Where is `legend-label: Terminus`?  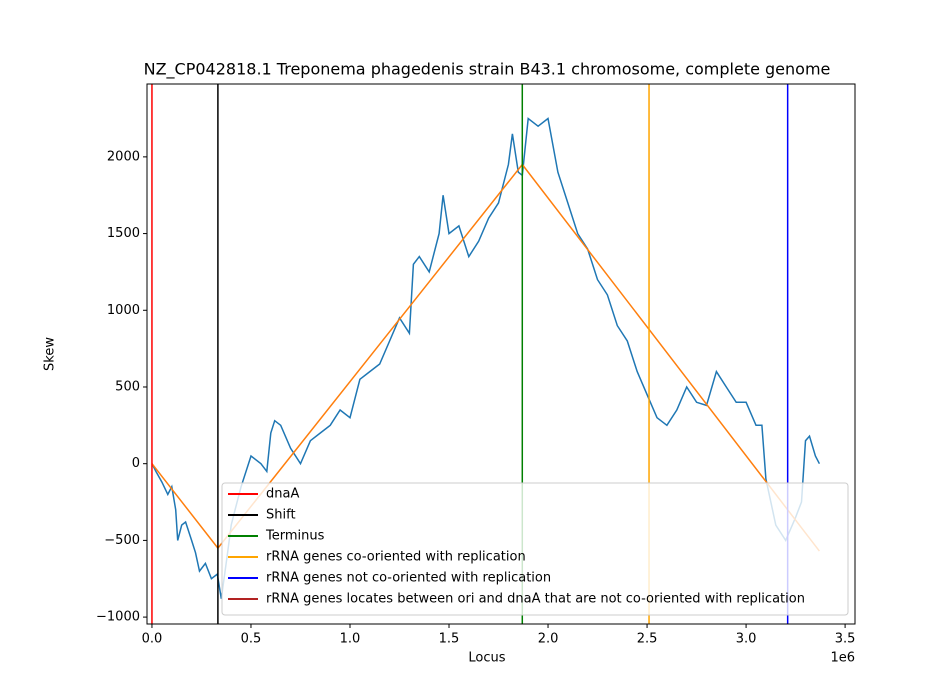 legend-label: Terminus is located at coordinates (295, 536).